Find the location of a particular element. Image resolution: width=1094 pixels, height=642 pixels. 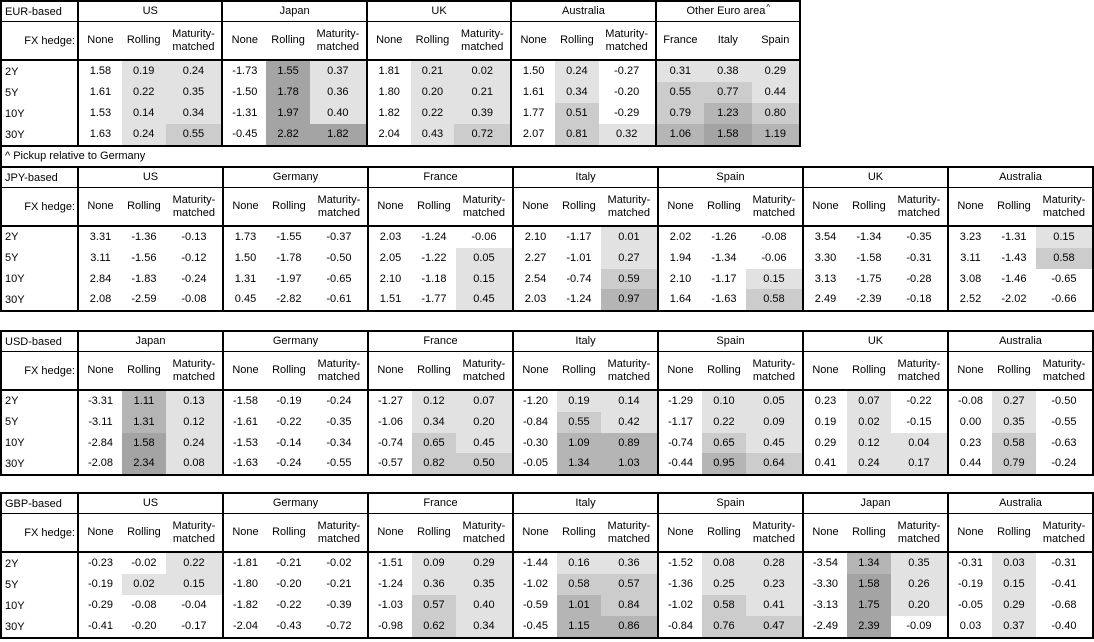

country-group: France is located at coordinates (439, 503).